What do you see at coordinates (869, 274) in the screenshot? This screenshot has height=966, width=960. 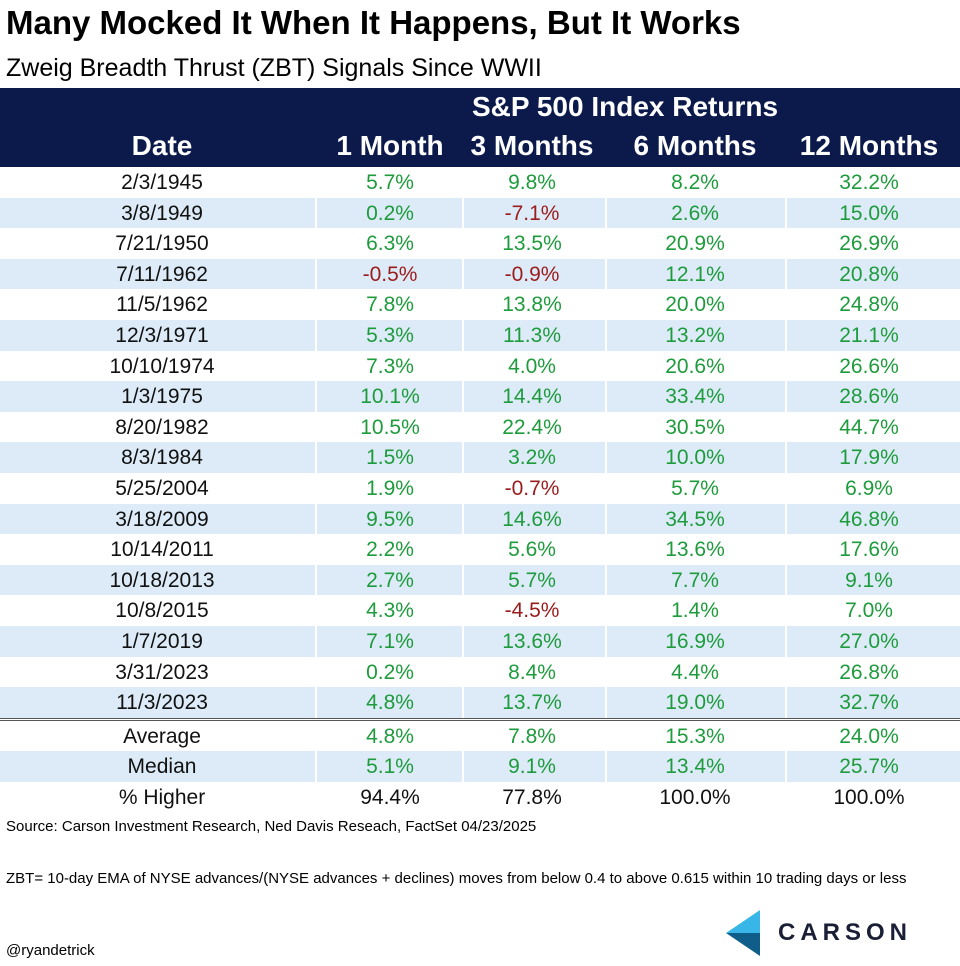 I see `return-cell-12-months: 20.8%` at bounding box center [869, 274].